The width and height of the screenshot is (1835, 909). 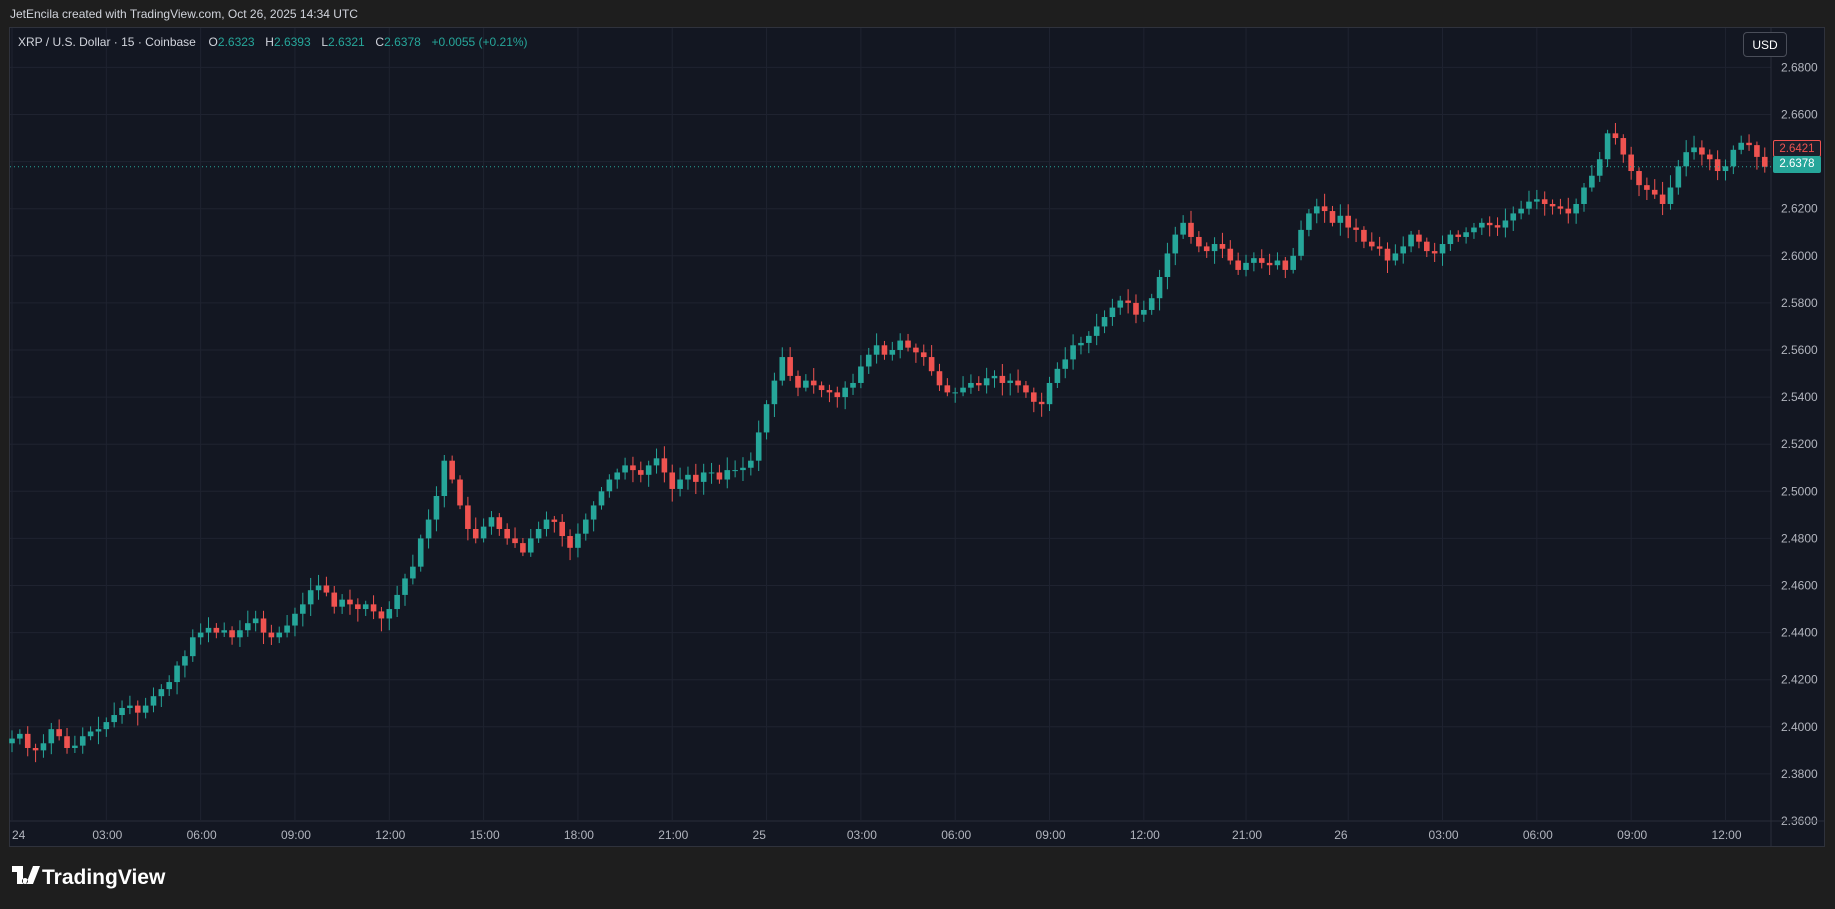 What do you see at coordinates (1799, 444) in the screenshot?
I see `y-tick-label: 2.5200` at bounding box center [1799, 444].